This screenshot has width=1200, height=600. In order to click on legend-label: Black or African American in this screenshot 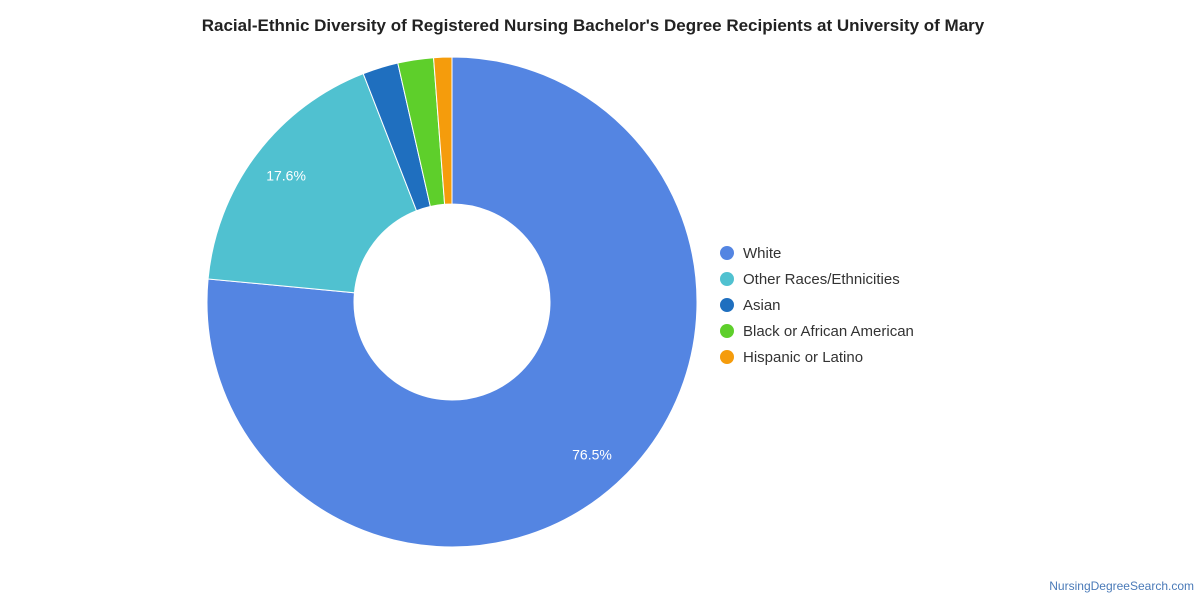, I will do `click(828, 331)`.